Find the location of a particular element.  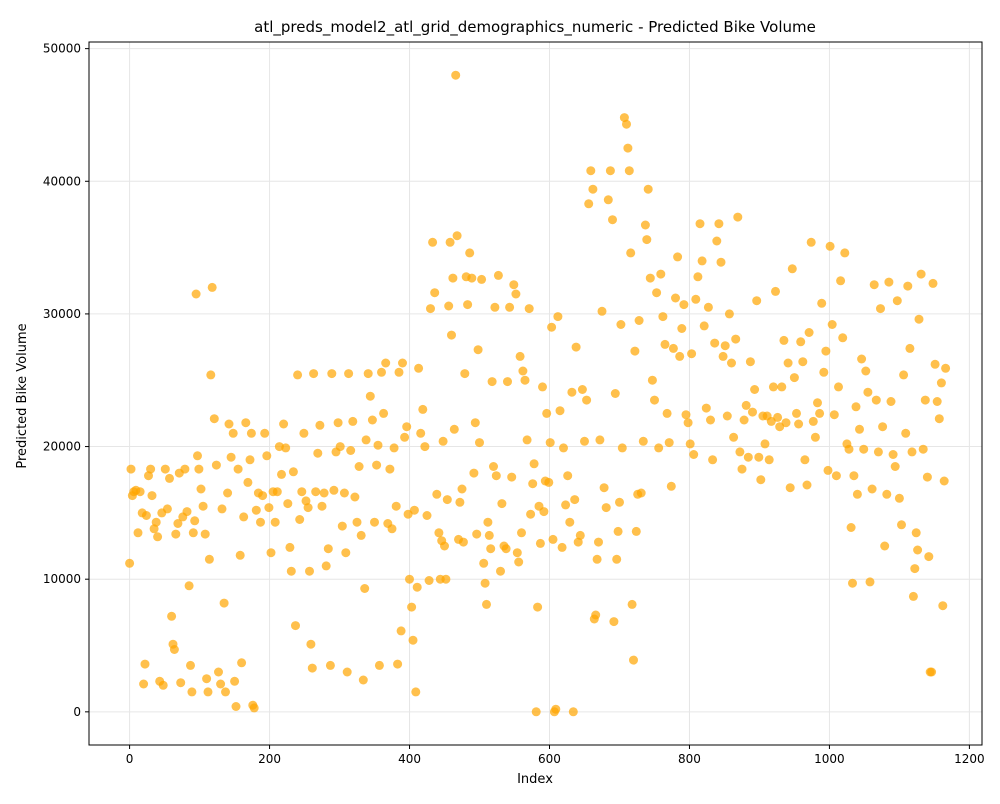

x-tick-label: 400 is located at coordinates (409, 759).